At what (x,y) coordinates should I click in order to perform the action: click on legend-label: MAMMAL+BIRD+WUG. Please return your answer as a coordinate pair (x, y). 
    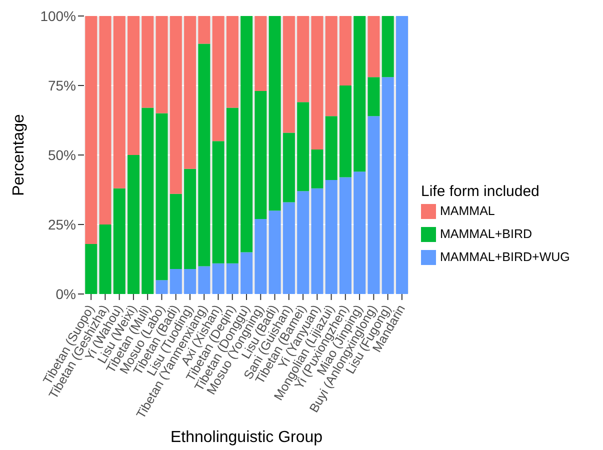
    Looking at the image, I should click on (505, 257).